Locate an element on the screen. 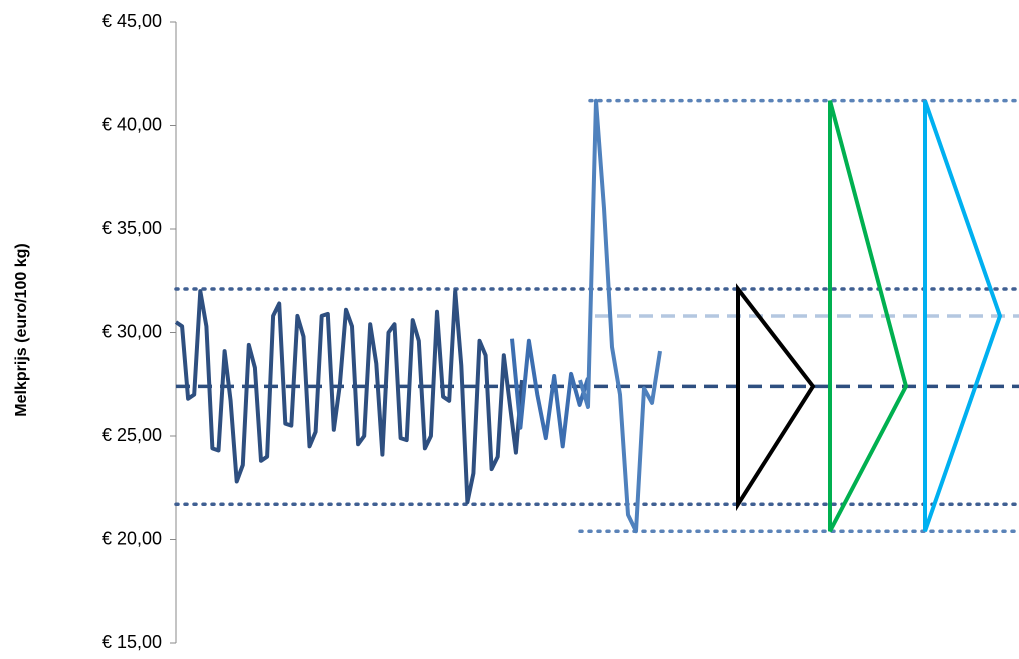  y-axis-title: Melkprijs (euro/100 kg) is located at coordinates (21, 329).